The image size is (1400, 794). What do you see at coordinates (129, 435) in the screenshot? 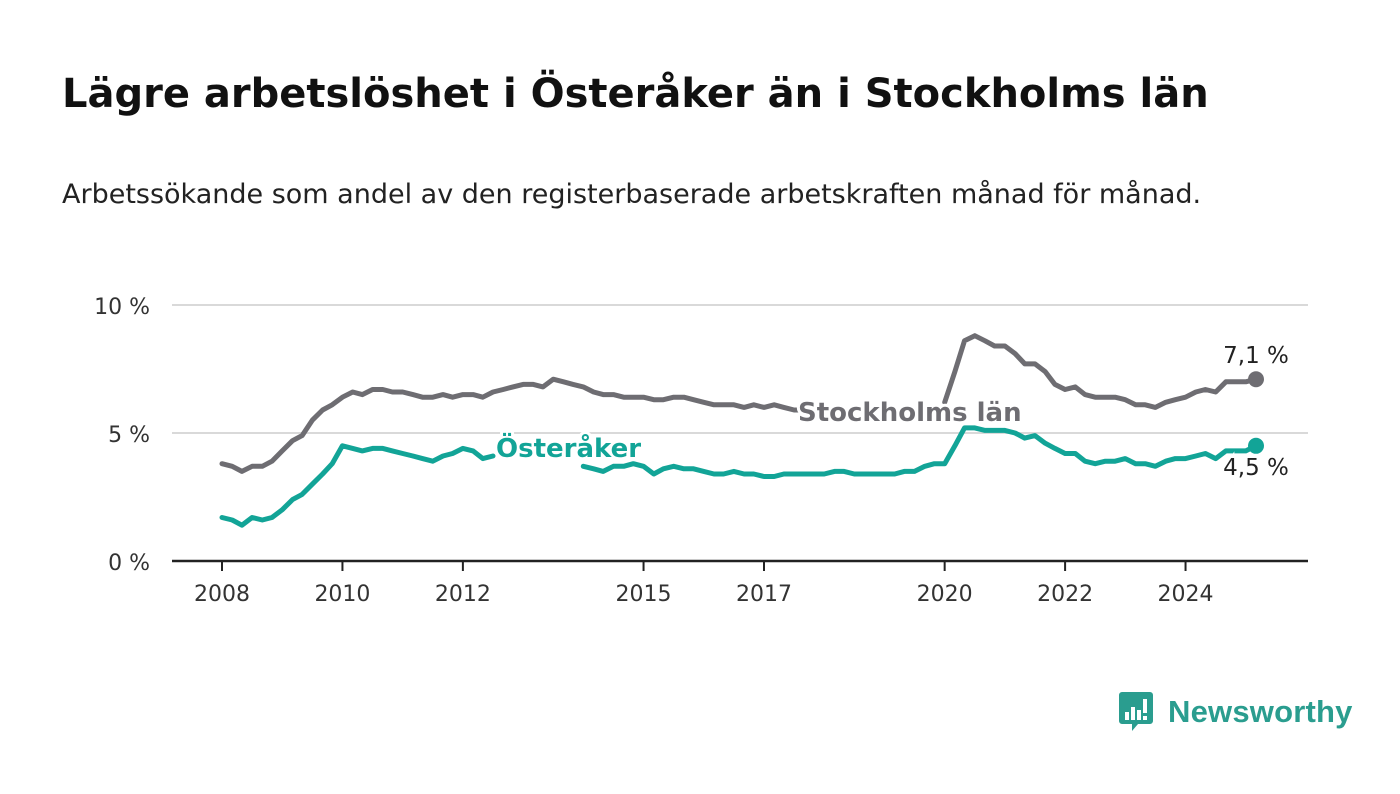
I see `y-tick-label: 5 %` at bounding box center [129, 435].